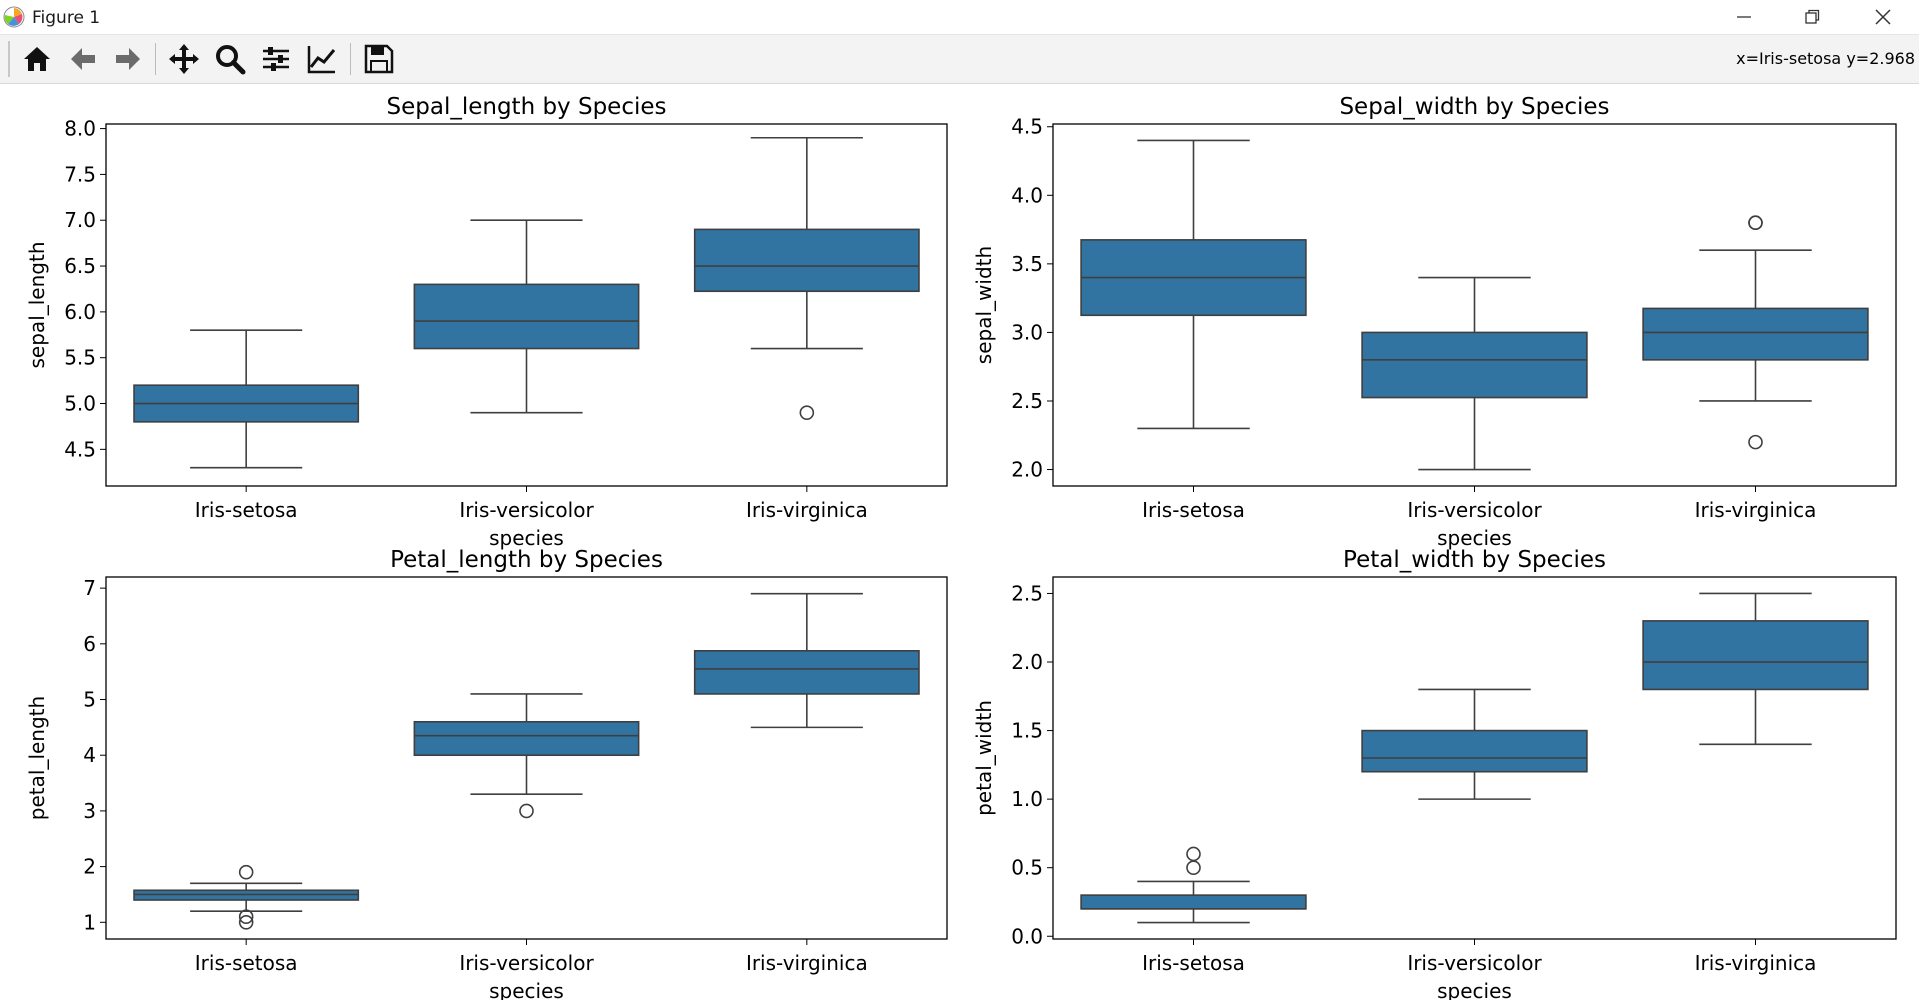 This screenshot has width=1919, height=1000. Describe the element at coordinates (1474, 107) in the screenshot. I see `subplot-title: Sepal_width by Species` at that location.